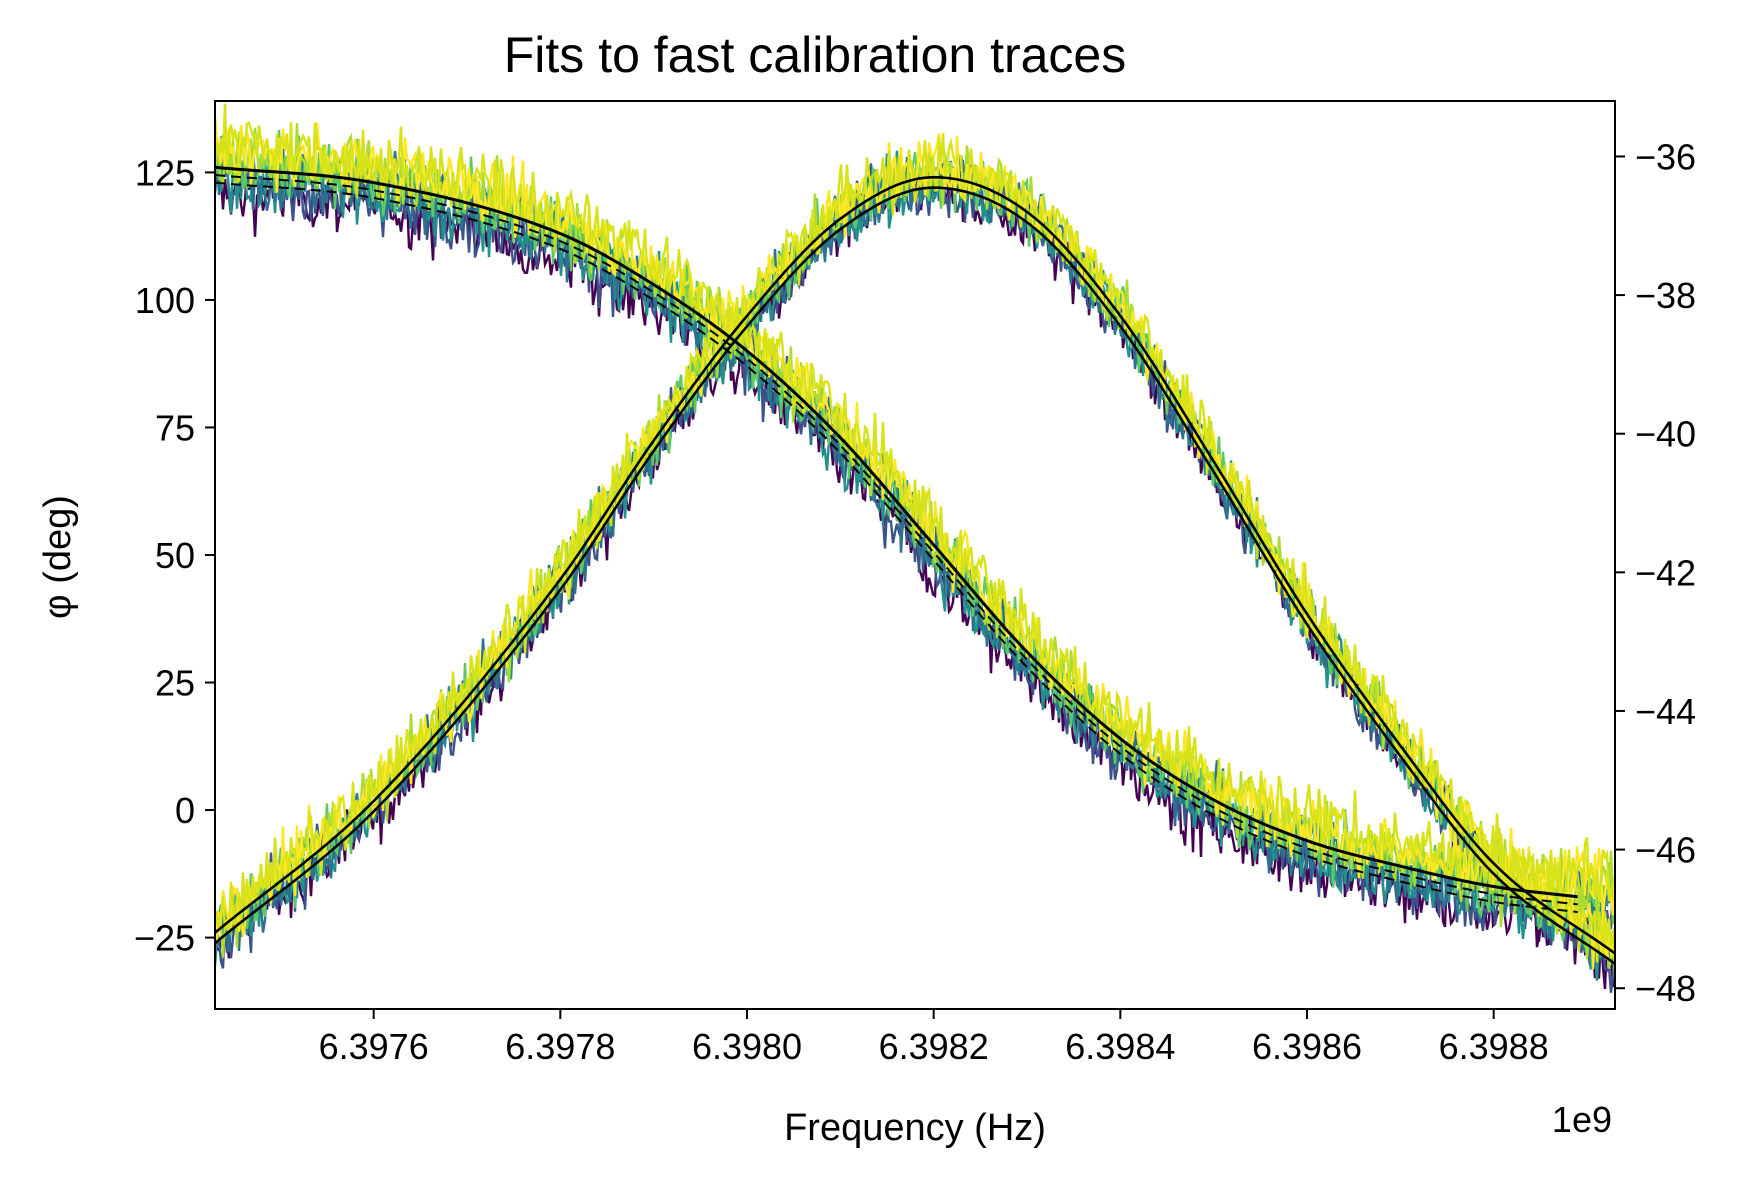  I want to click on y-left-tick-label: 50, so click(175, 555).